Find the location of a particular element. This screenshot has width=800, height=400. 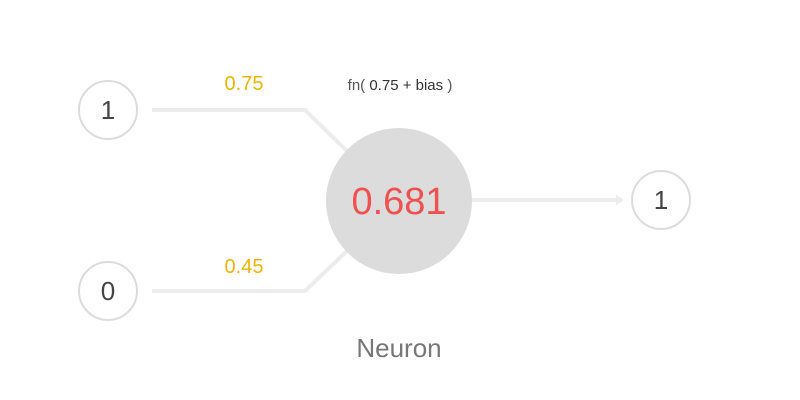

neuron-caption: Neuron is located at coordinates (398, 348).